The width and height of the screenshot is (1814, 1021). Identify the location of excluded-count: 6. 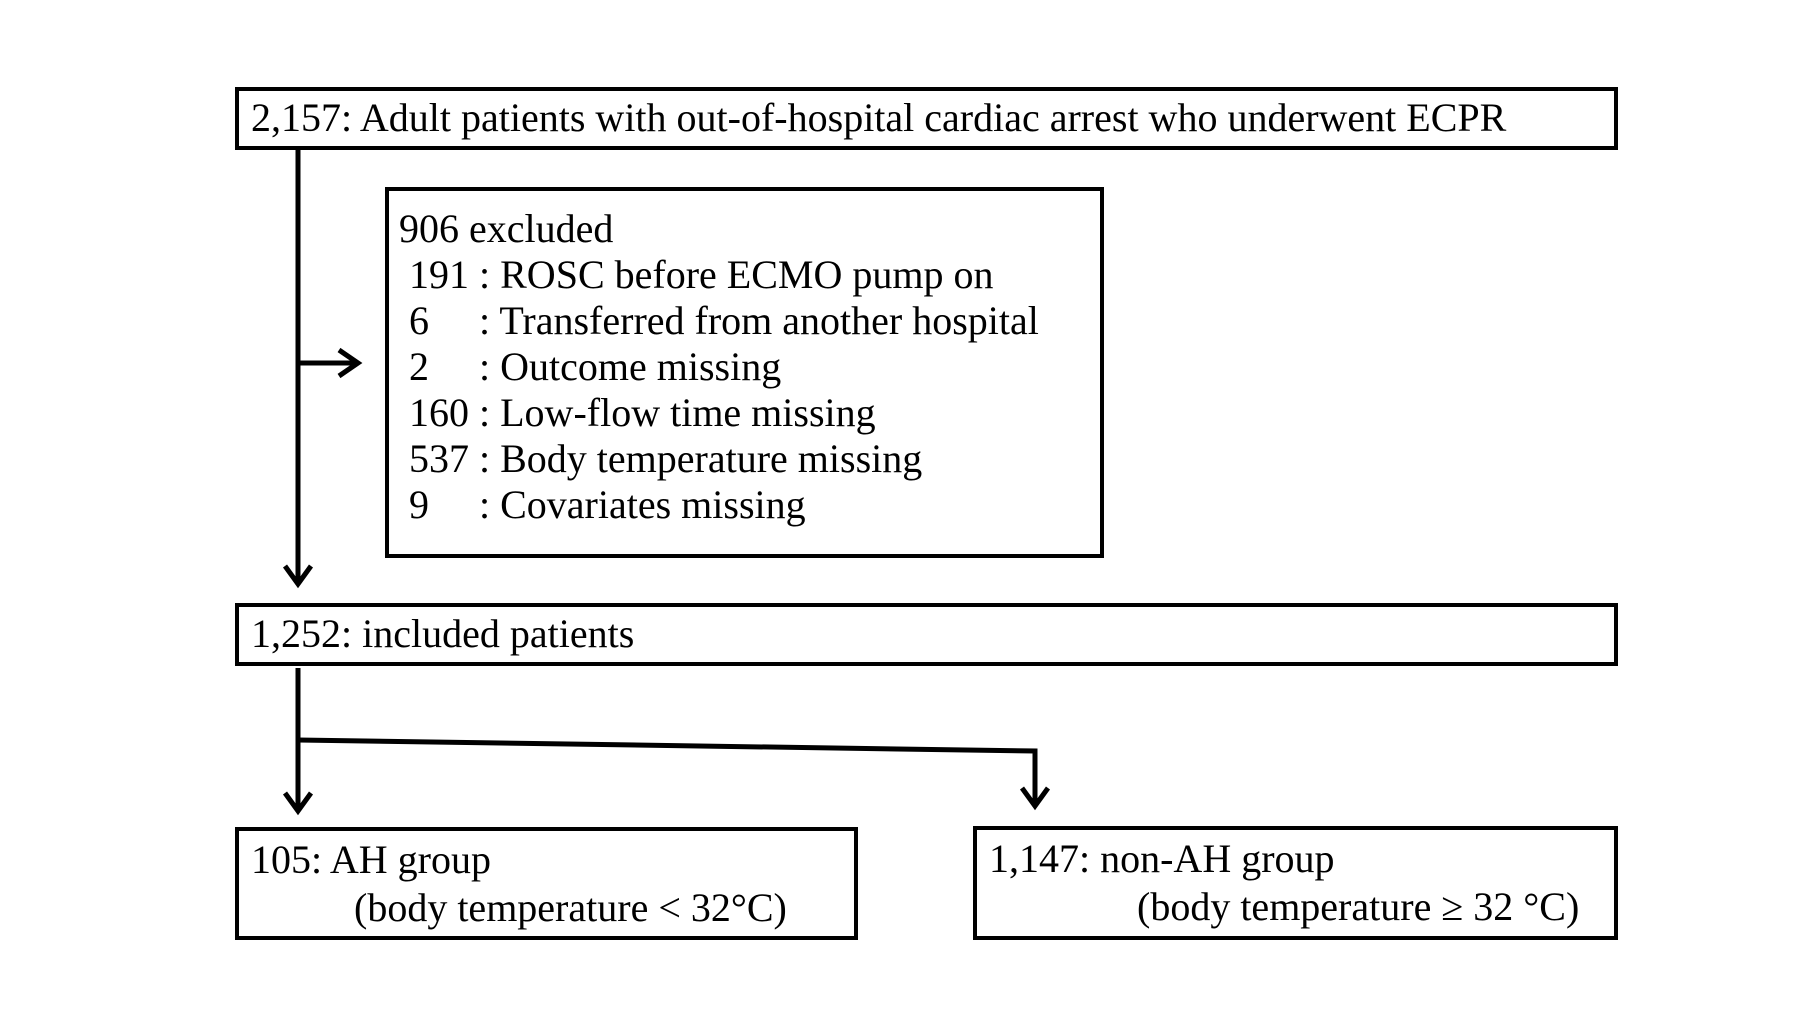
(419, 320).